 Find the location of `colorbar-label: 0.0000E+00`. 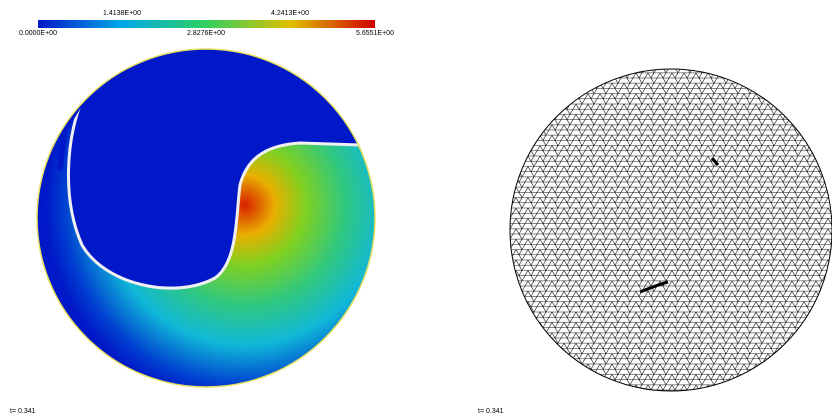

colorbar-label: 0.0000E+00 is located at coordinates (38, 33).